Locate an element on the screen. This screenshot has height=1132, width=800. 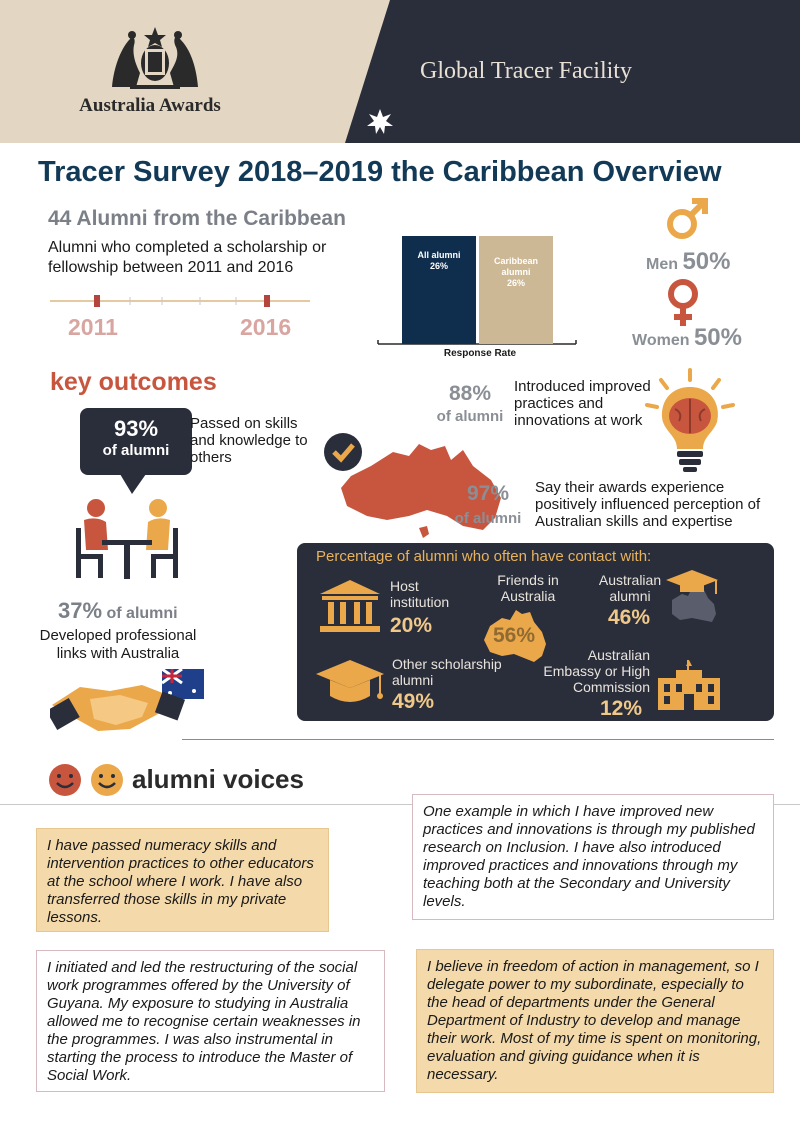
links-stat: 37% of alumni is located at coordinates (118, 611).